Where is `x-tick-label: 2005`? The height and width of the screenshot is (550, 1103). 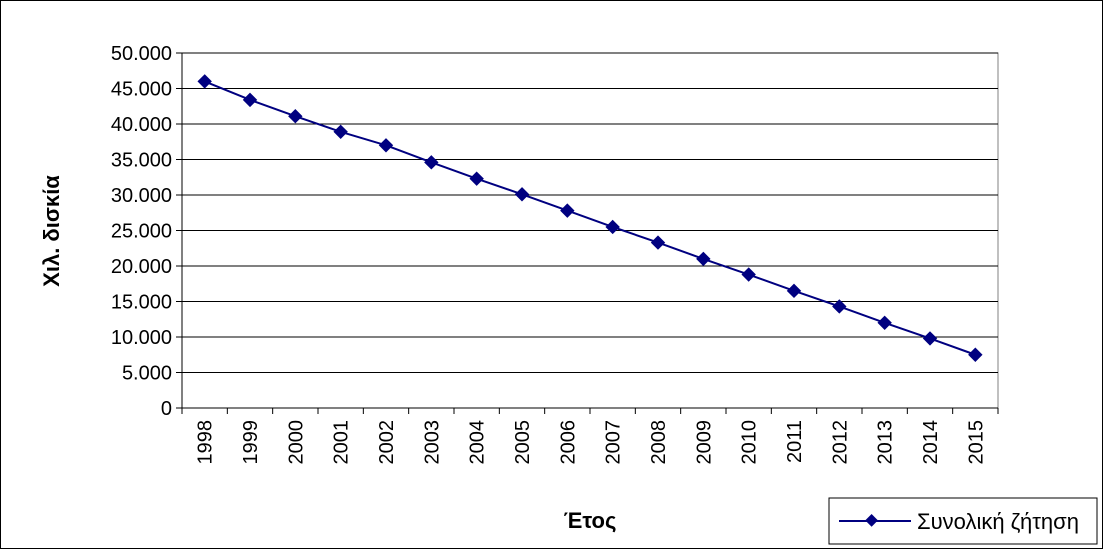
x-tick-label: 2005 is located at coordinates (523, 442).